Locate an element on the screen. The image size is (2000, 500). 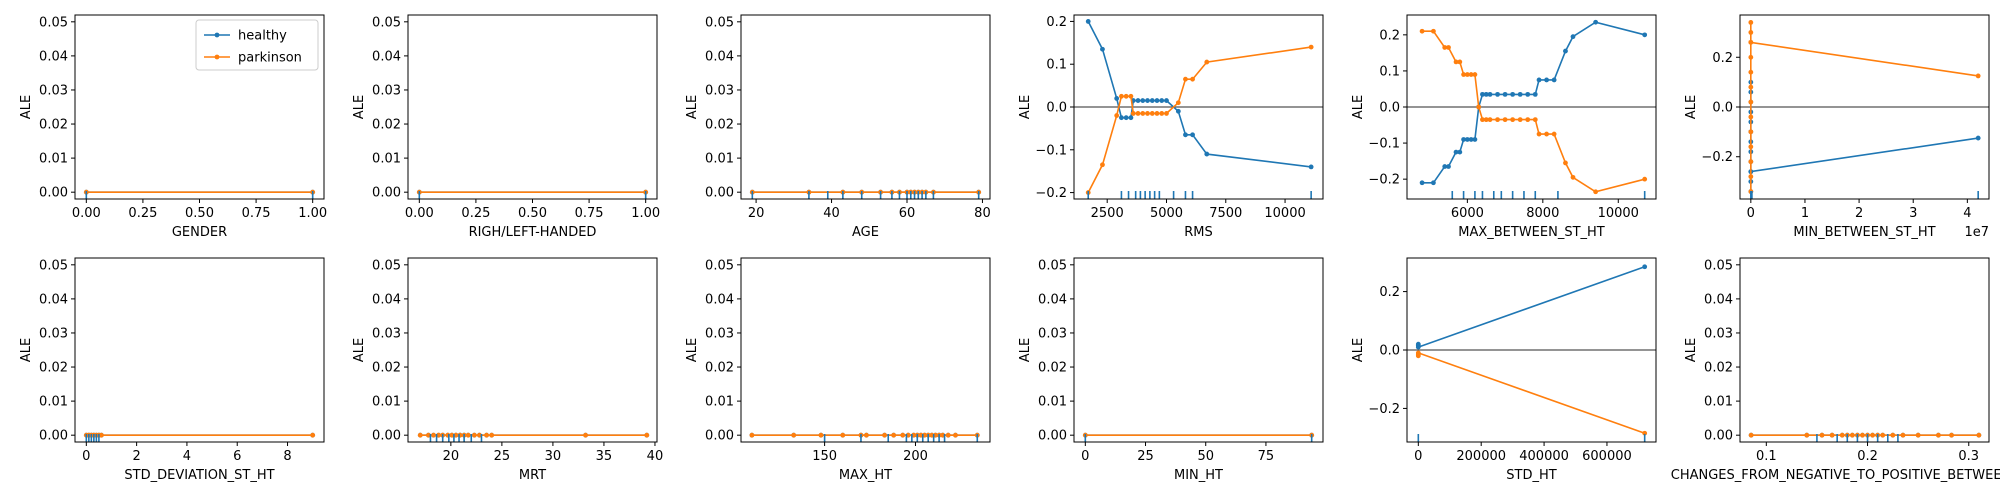
legend-label-parkinson: parkinson is located at coordinates (270, 58).